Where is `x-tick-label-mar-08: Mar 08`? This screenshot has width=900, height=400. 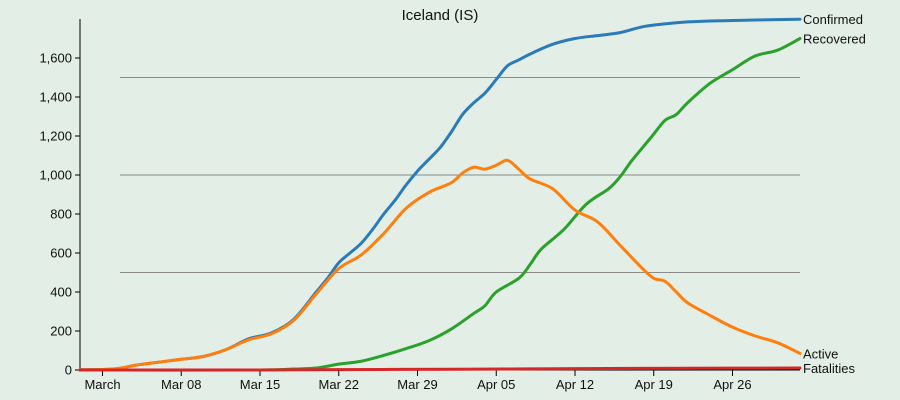
x-tick-label-mar-08: Mar 08 is located at coordinates (181, 384).